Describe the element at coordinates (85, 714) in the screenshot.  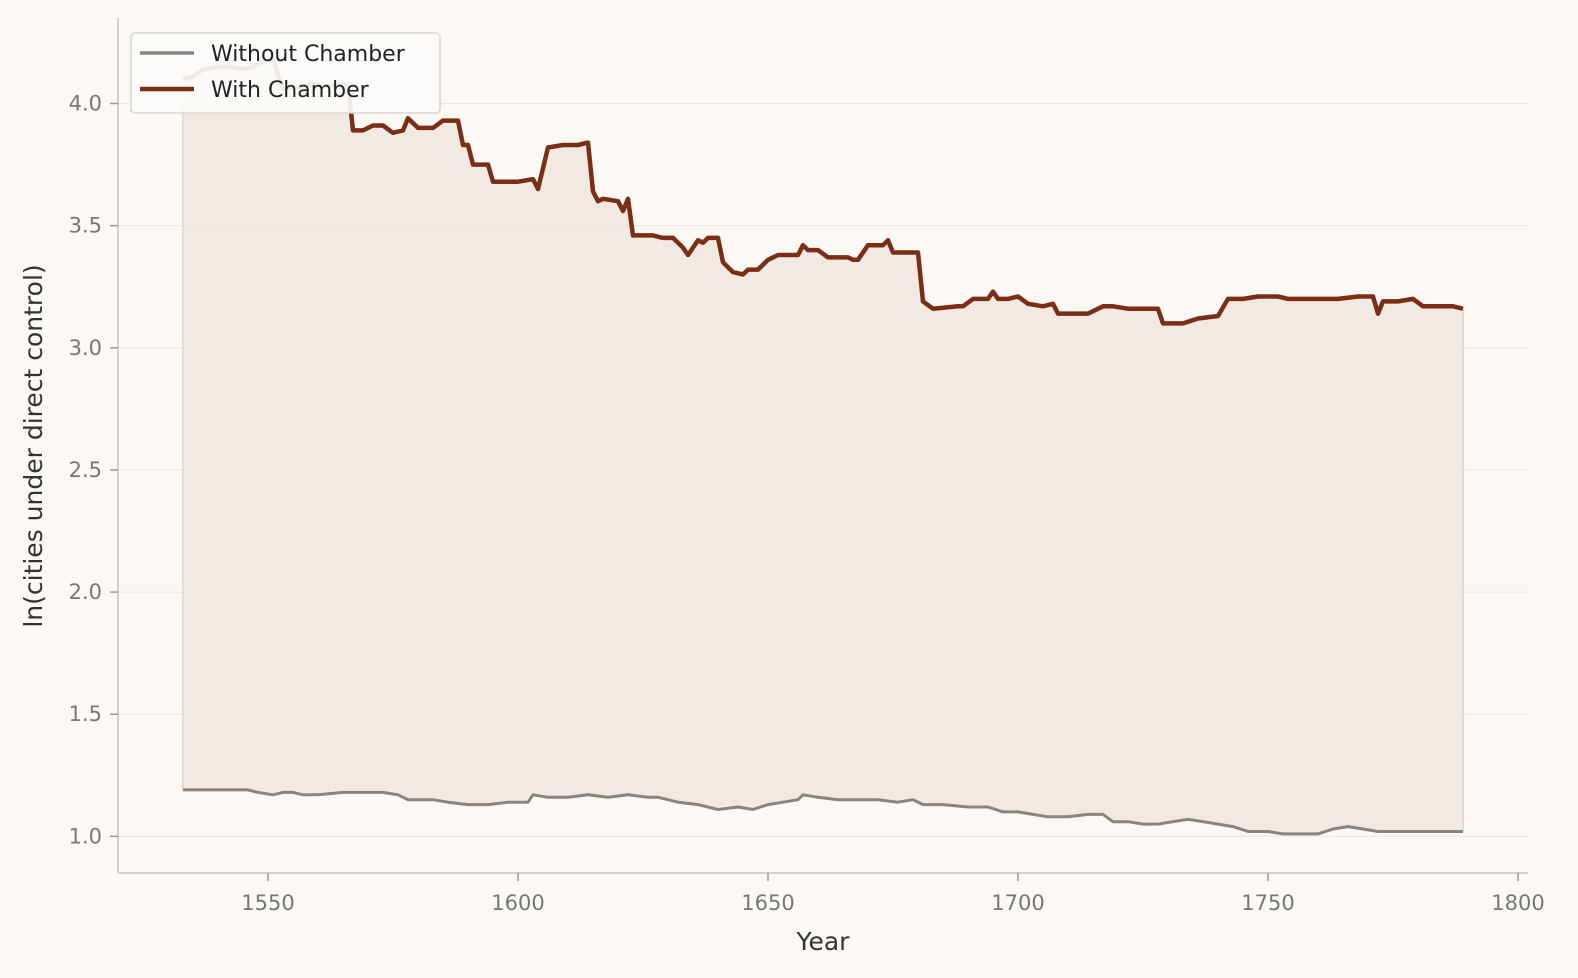
I see `y-tick-label: 1.5` at that location.